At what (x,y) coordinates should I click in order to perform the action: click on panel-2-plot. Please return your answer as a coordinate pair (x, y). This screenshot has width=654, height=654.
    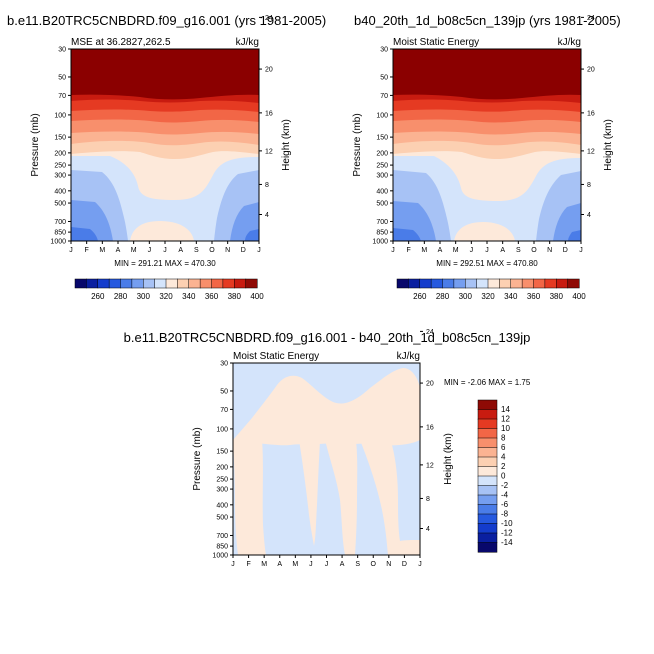
    Looking at the image, I should click on (487, 145).